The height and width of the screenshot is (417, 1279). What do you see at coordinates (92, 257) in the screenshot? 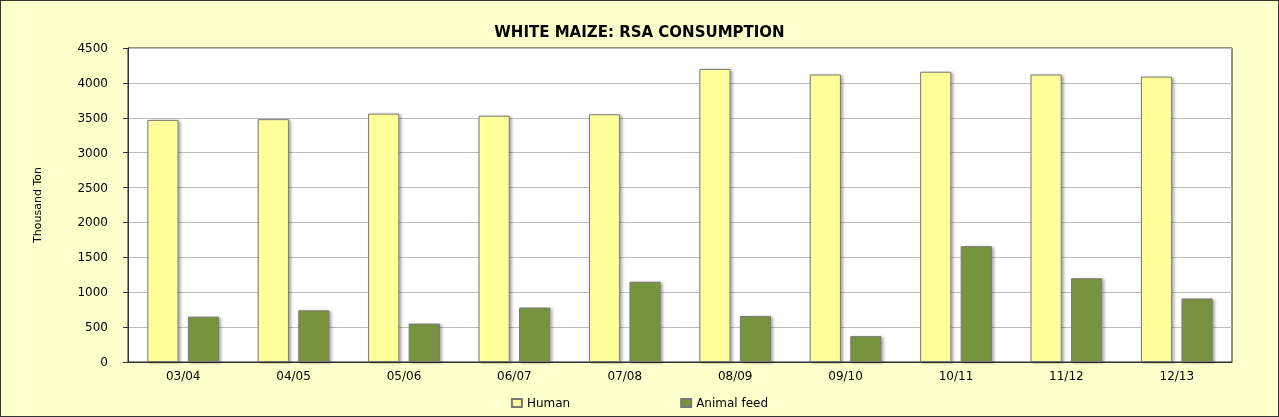
I see `y-tick-label: 1500` at bounding box center [92, 257].